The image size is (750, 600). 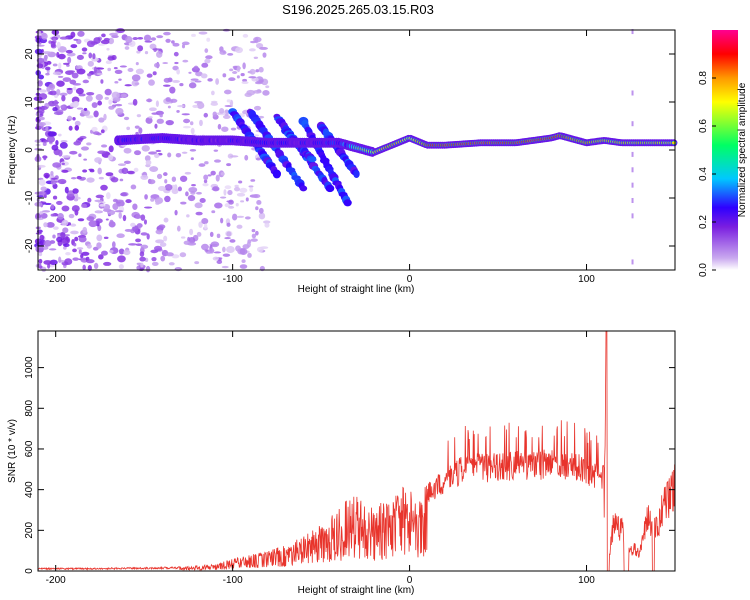 What do you see at coordinates (330, 188) in the screenshot?
I see `streak-blob` at bounding box center [330, 188].